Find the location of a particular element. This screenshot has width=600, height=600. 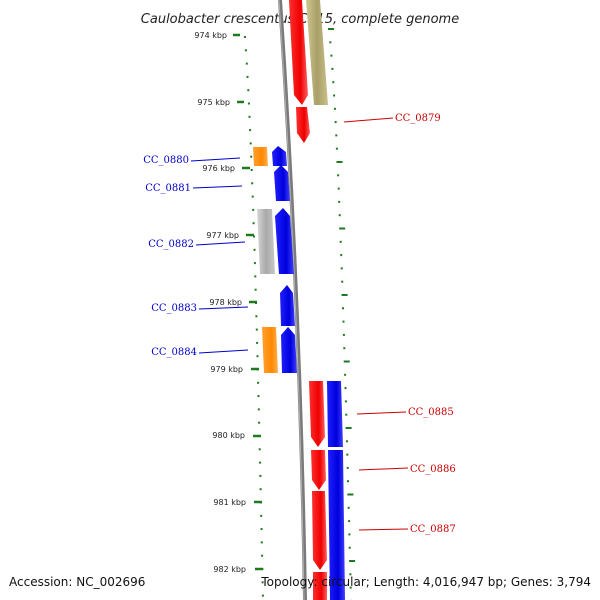

gene-label-CC_0885: CC_0885 is located at coordinates (431, 412).